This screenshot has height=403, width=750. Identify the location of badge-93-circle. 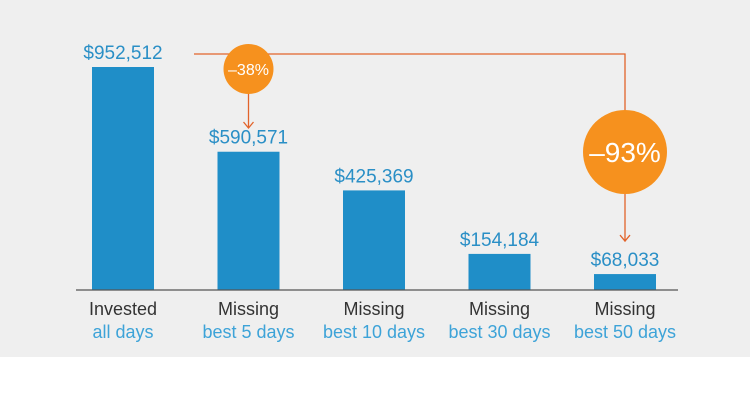
(625, 152).